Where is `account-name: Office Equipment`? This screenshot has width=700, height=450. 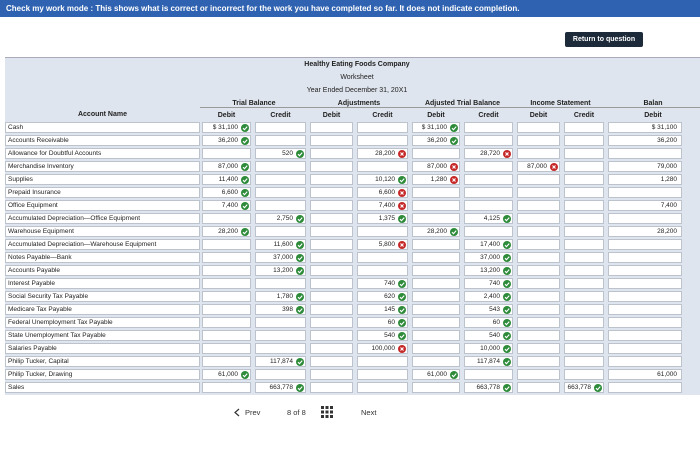 account-name: Office Equipment is located at coordinates (102, 205).